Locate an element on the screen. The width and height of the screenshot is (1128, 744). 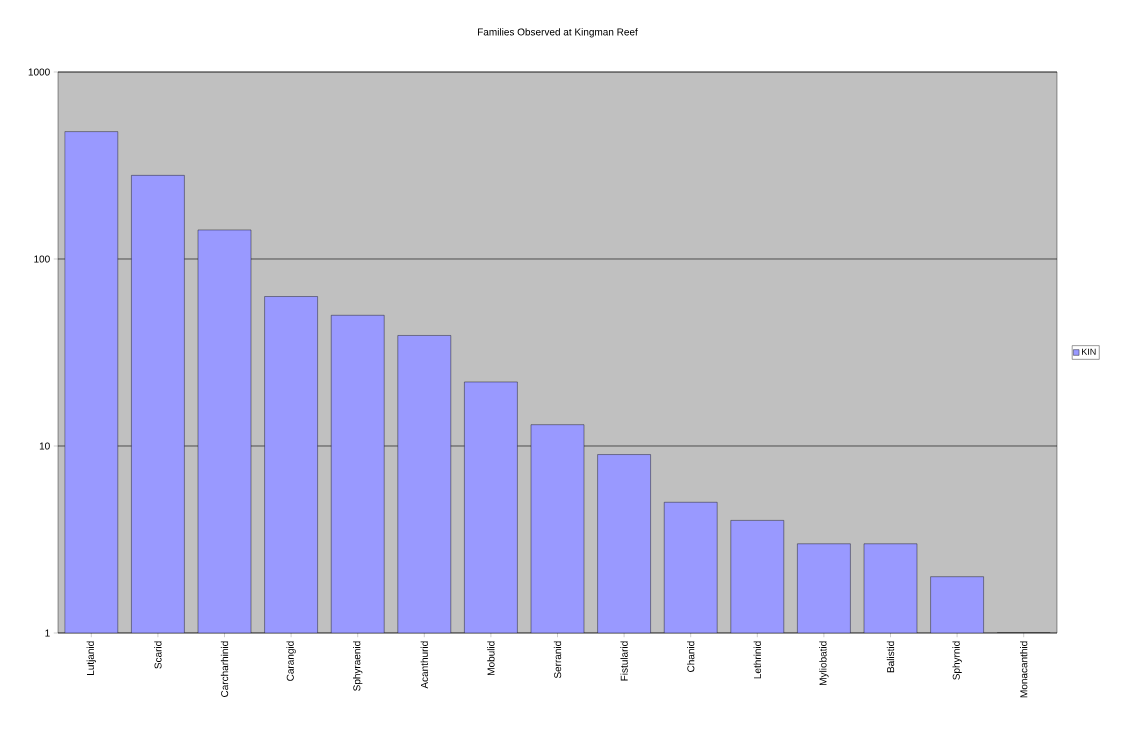
x-tick-label: Acanthurid is located at coordinates (424, 665).